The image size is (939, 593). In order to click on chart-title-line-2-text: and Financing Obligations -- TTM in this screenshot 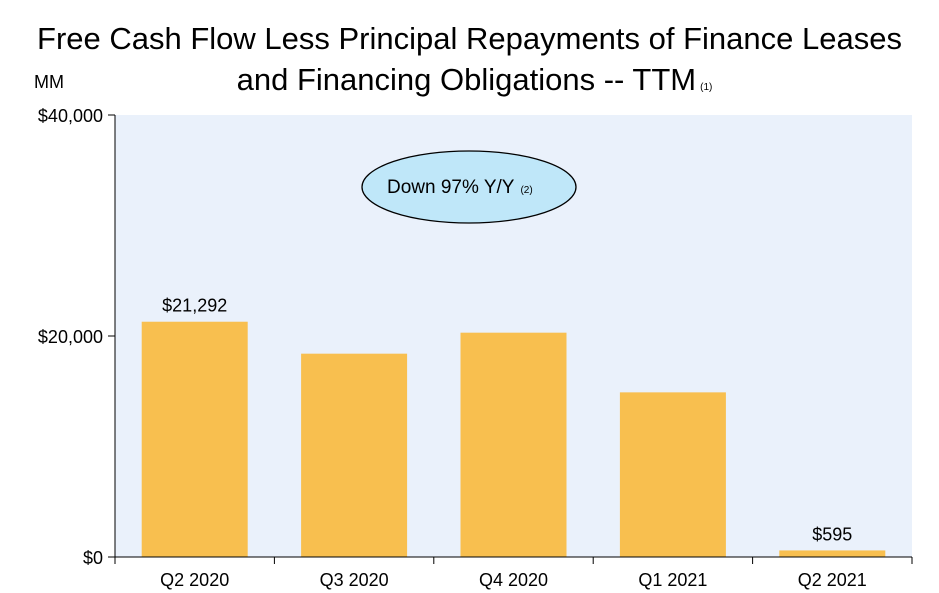, I will do `click(466, 79)`.